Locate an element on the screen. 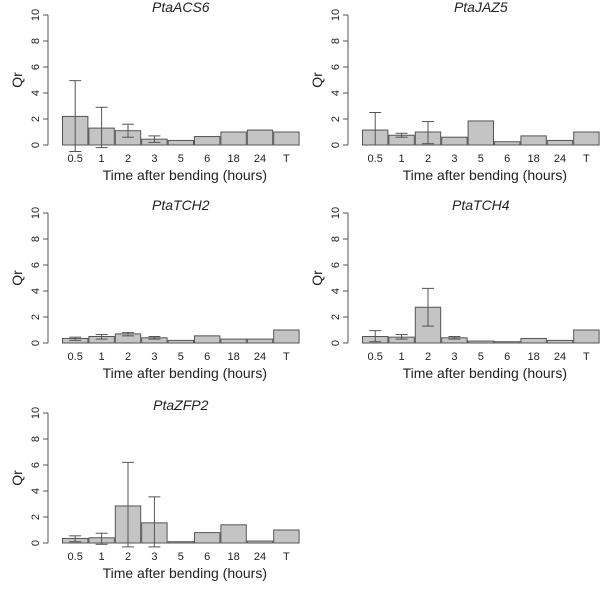  chart-title: PtaTCH2 is located at coordinates (181, 205).